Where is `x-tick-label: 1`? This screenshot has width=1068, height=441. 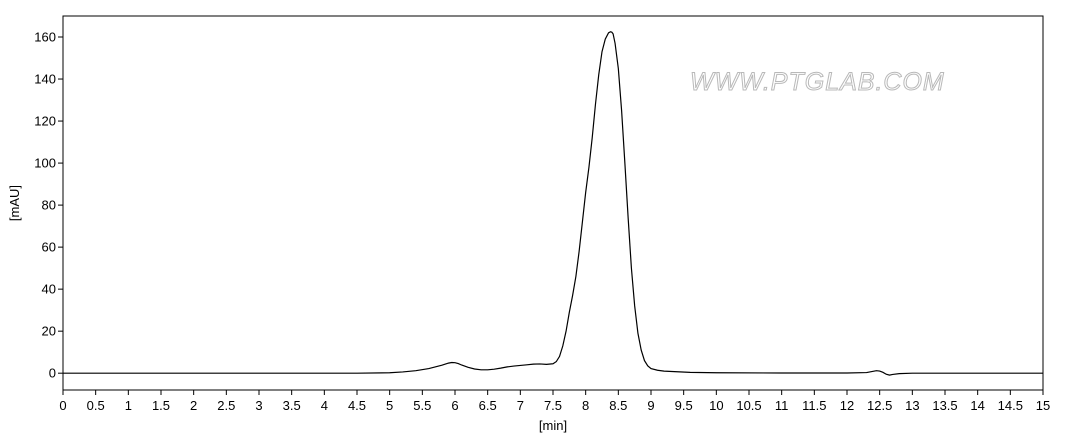 x-tick-label: 1 is located at coordinates (128, 405).